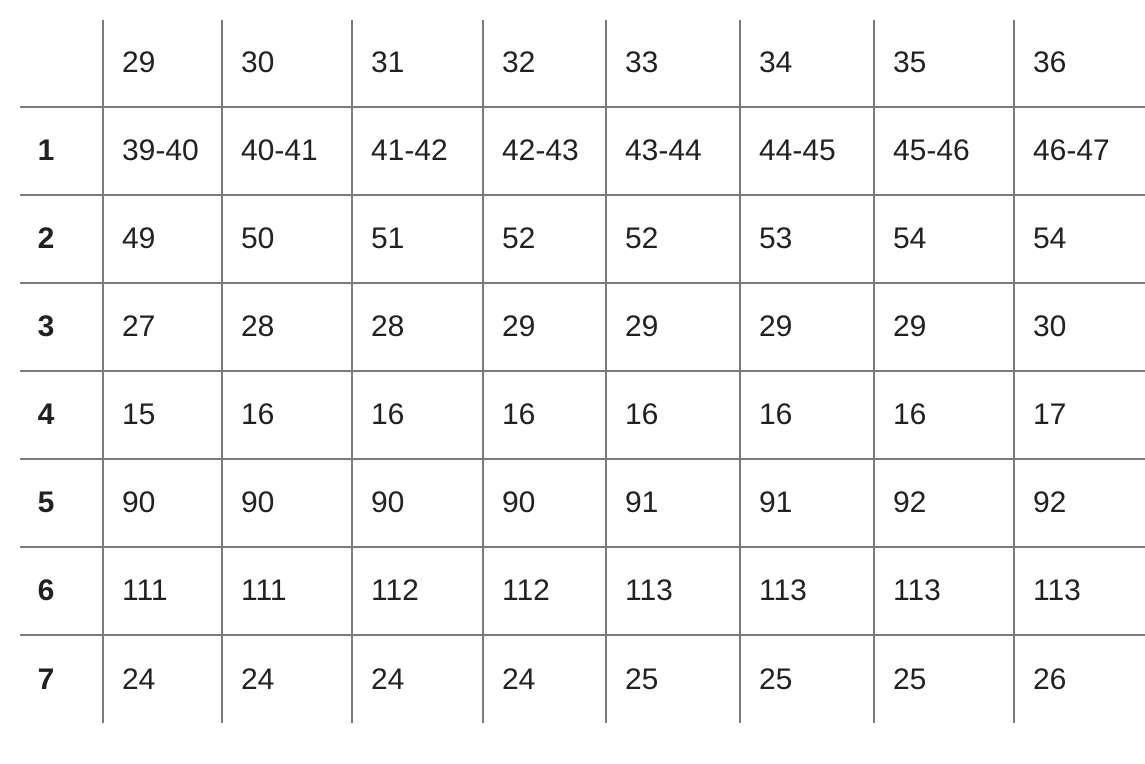  I want to click on table-cell: 45-46, so click(944, 151).